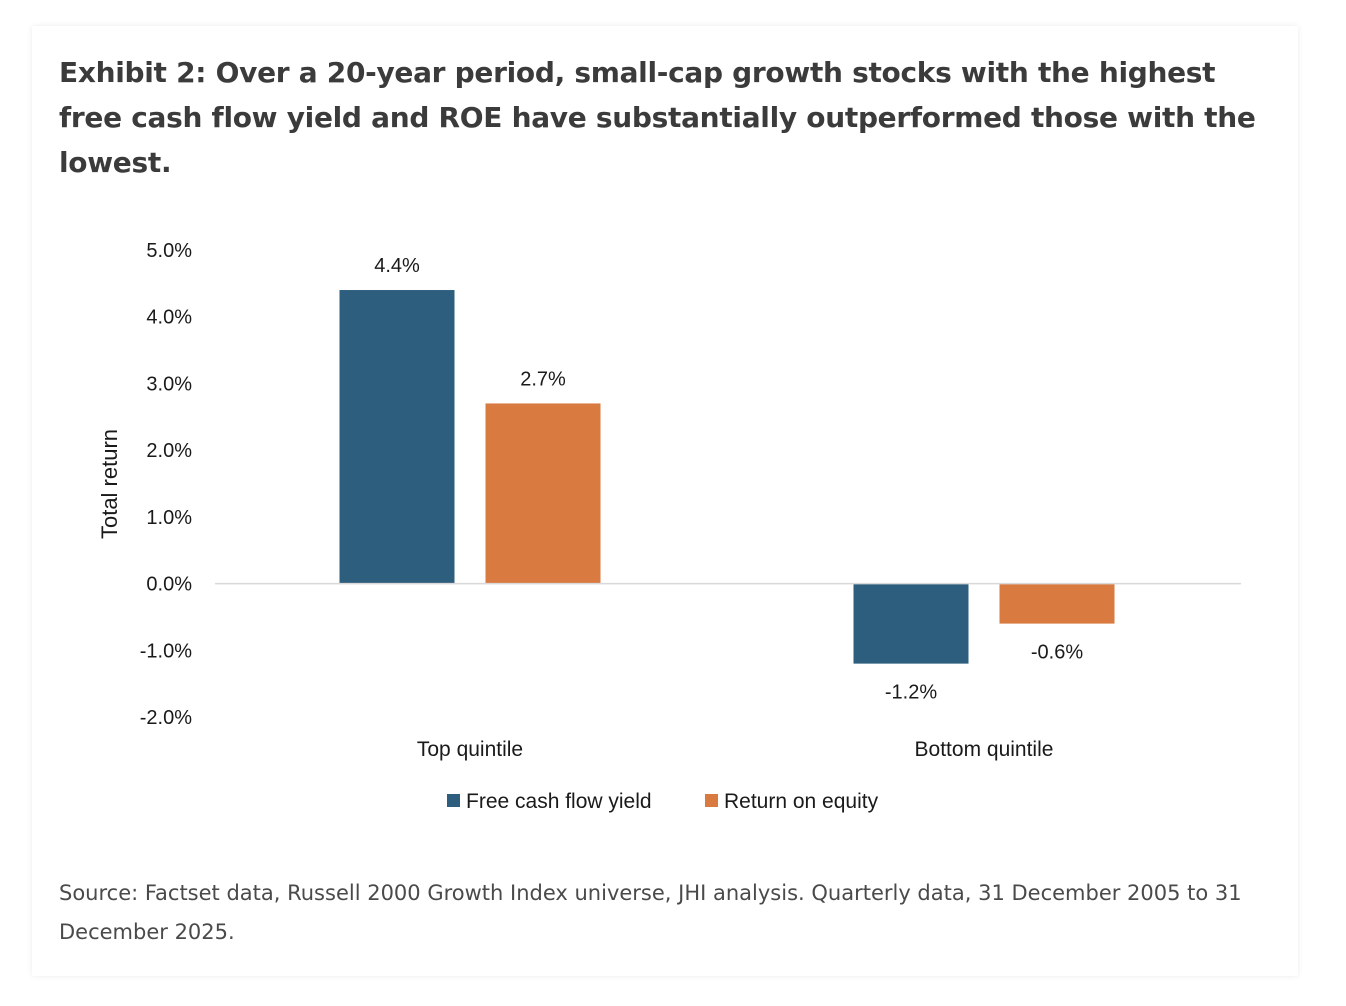  I want to click on legend-roe-swatch, so click(711, 800).